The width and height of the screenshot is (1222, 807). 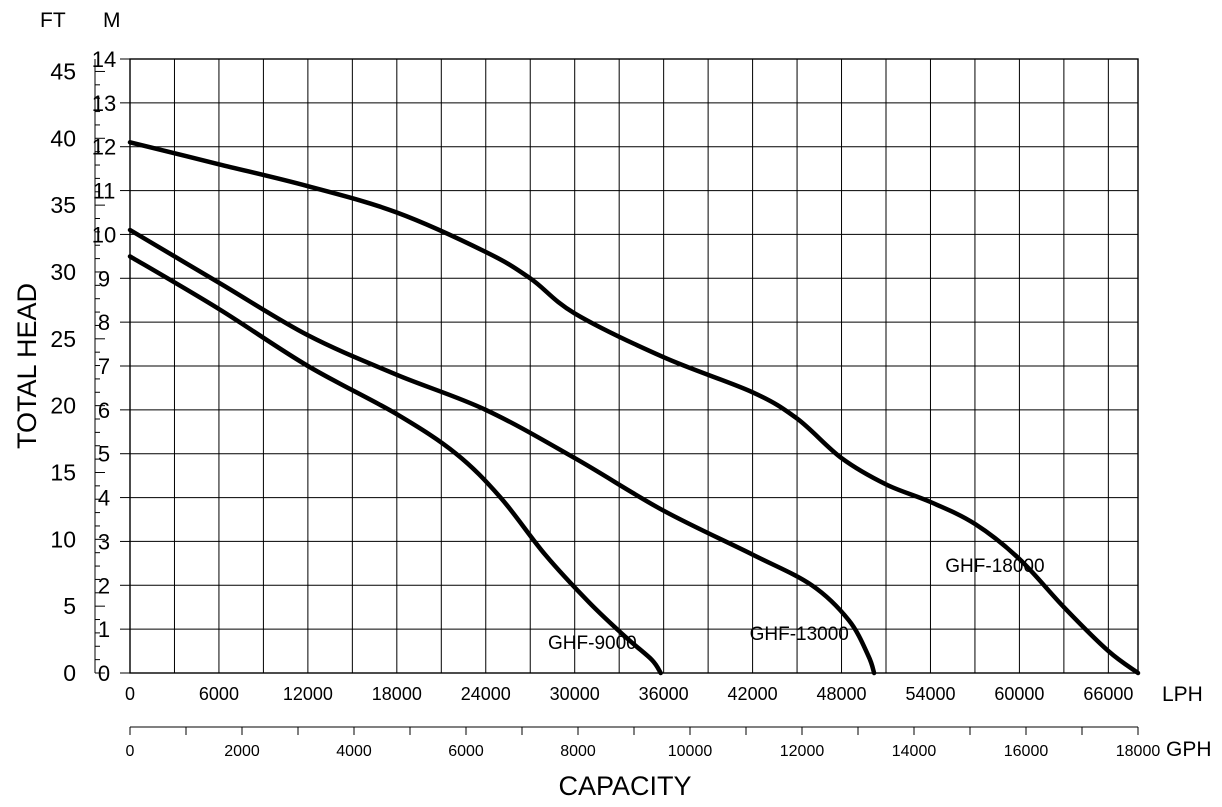 I want to click on ft-tick-label: 35, so click(x=63, y=205).